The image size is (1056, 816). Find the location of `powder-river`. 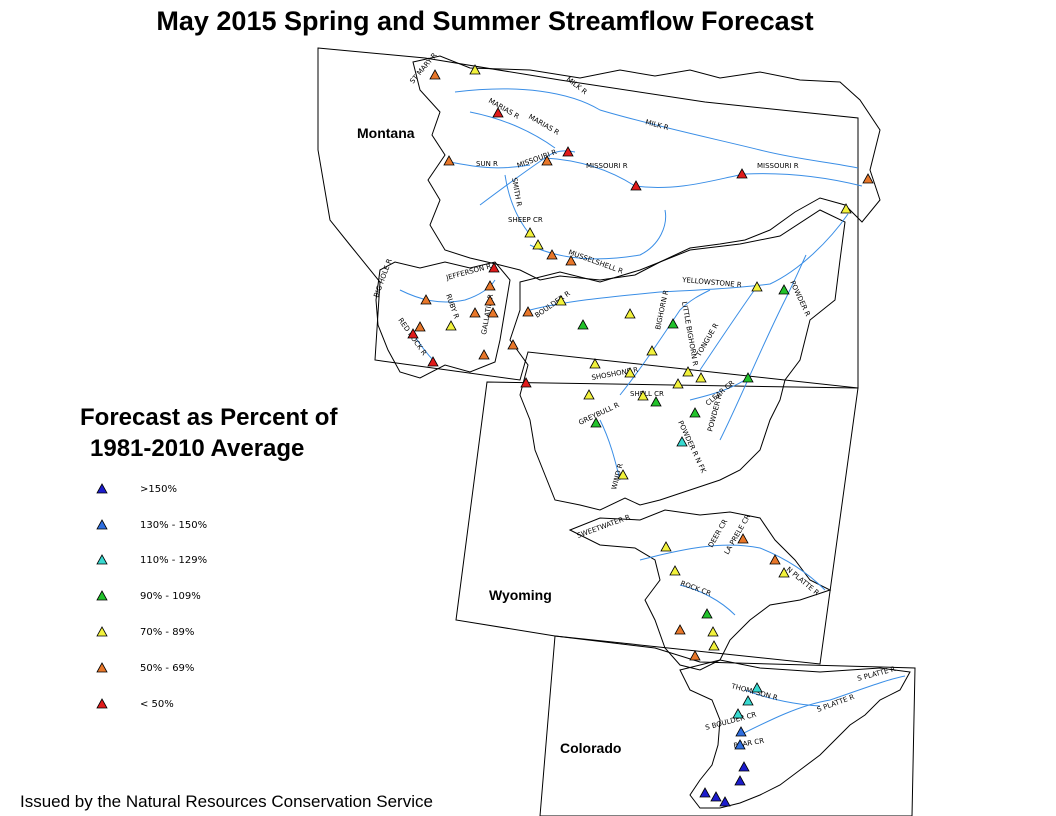

powder-river is located at coordinates (763, 347).